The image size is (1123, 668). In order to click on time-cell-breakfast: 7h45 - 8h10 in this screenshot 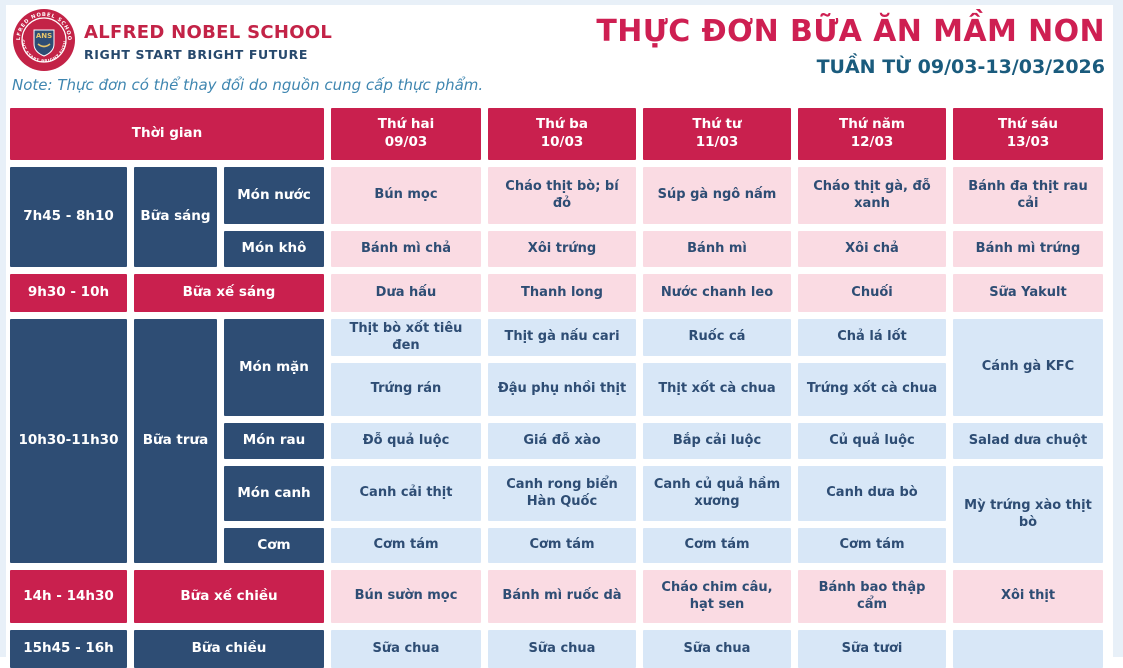, I will do `click(68, 217)`.